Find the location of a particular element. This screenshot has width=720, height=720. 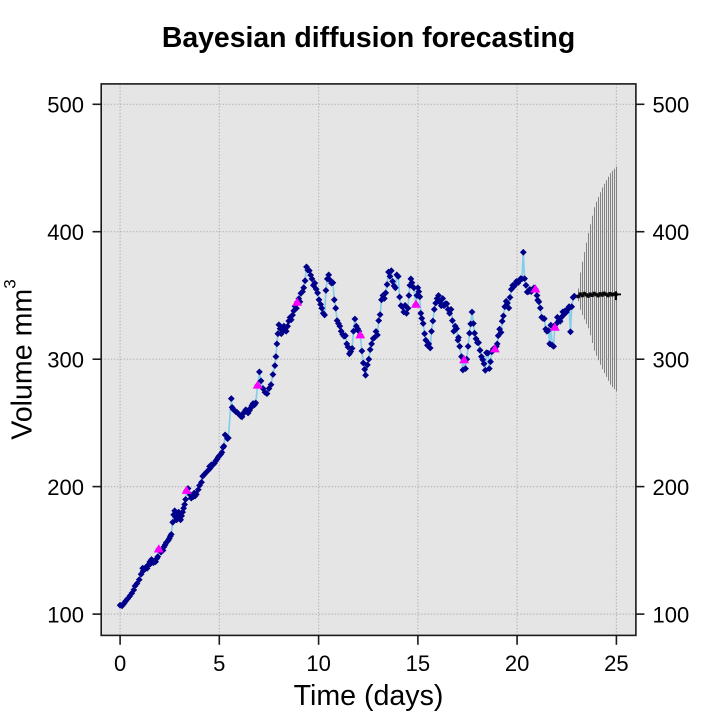

svg-text: 10 is located at coordinates (318, 663).